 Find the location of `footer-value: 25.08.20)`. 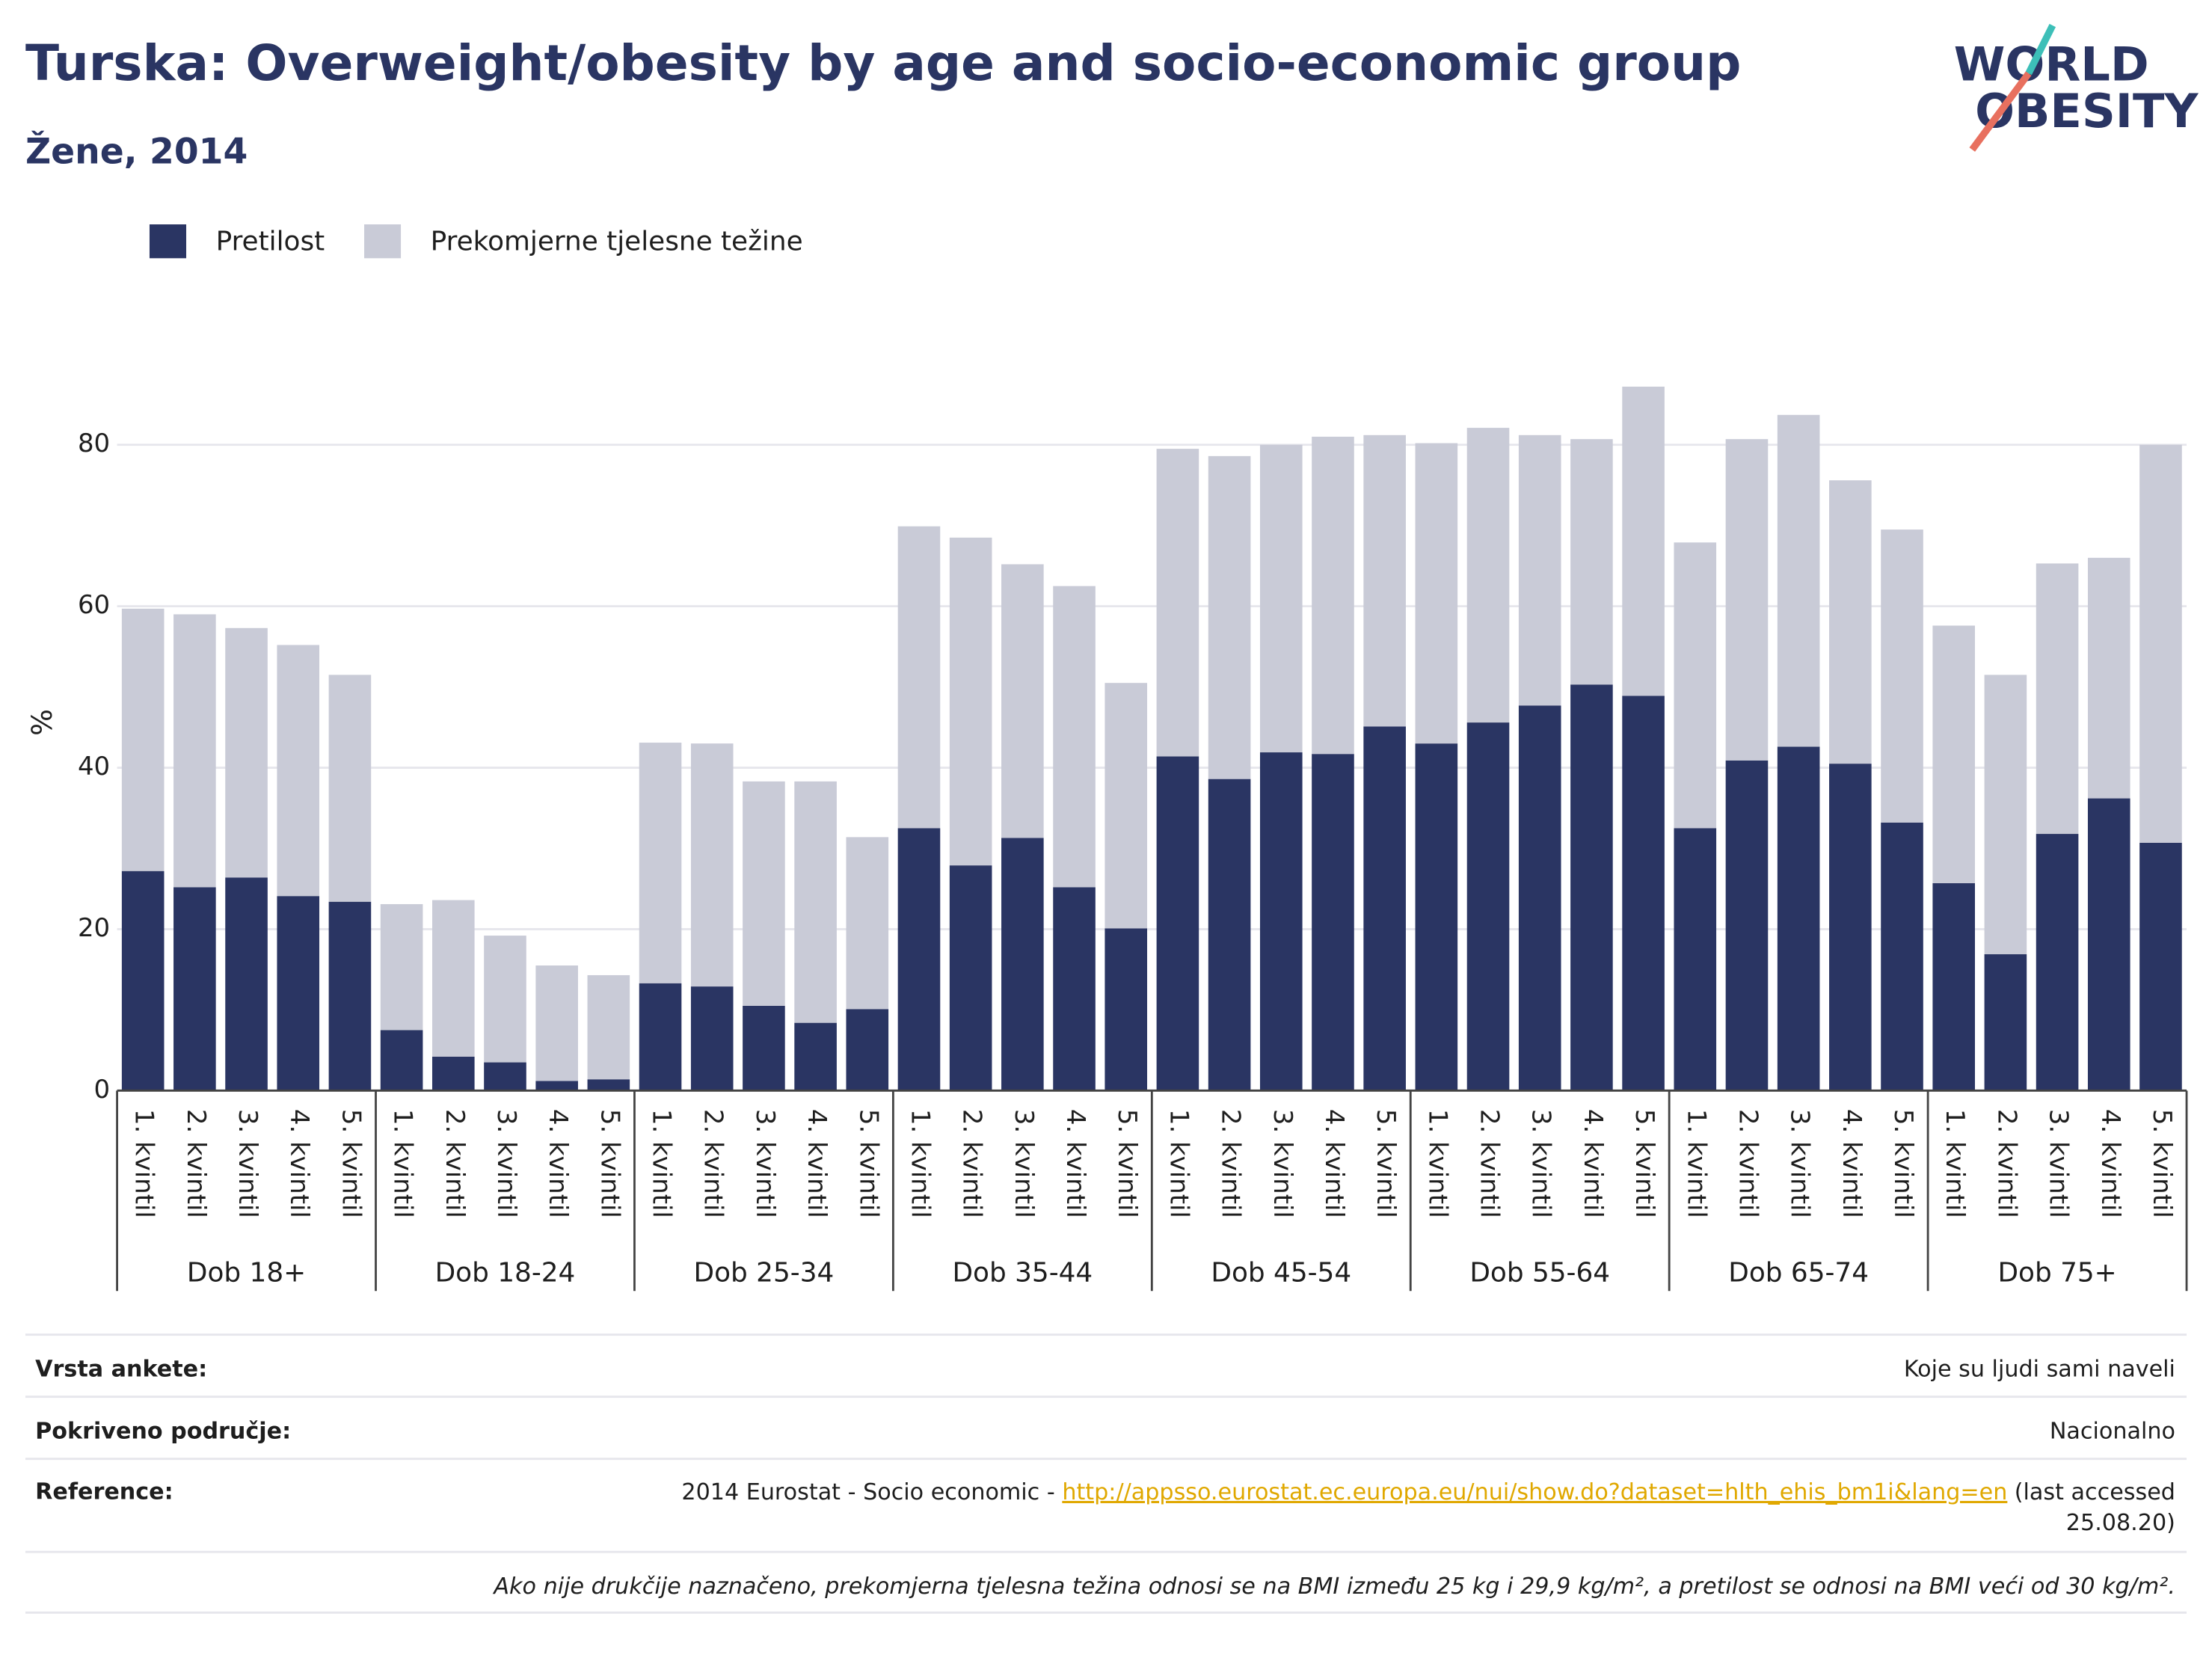

footer-value: 25.08.20) is located at coordinates (2120, 1523).